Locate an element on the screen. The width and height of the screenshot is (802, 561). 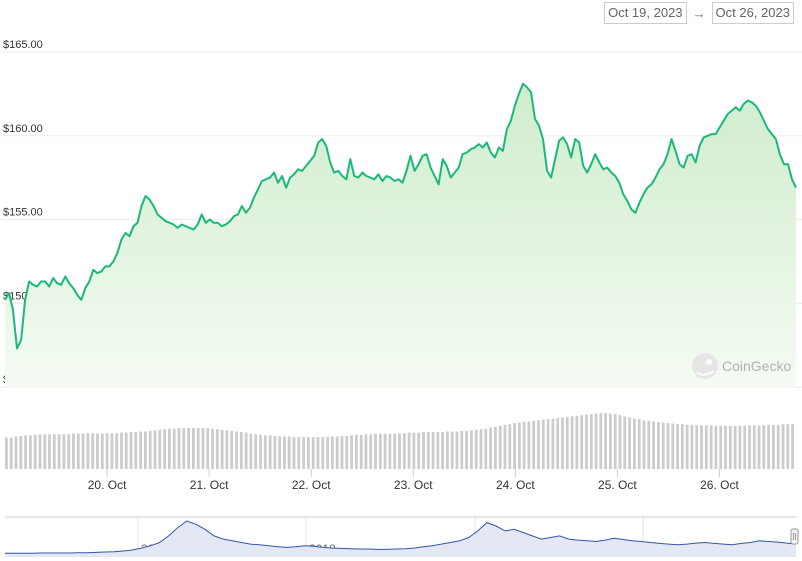
watermark-text: CoinGecko is located at coordinates (756, 366).